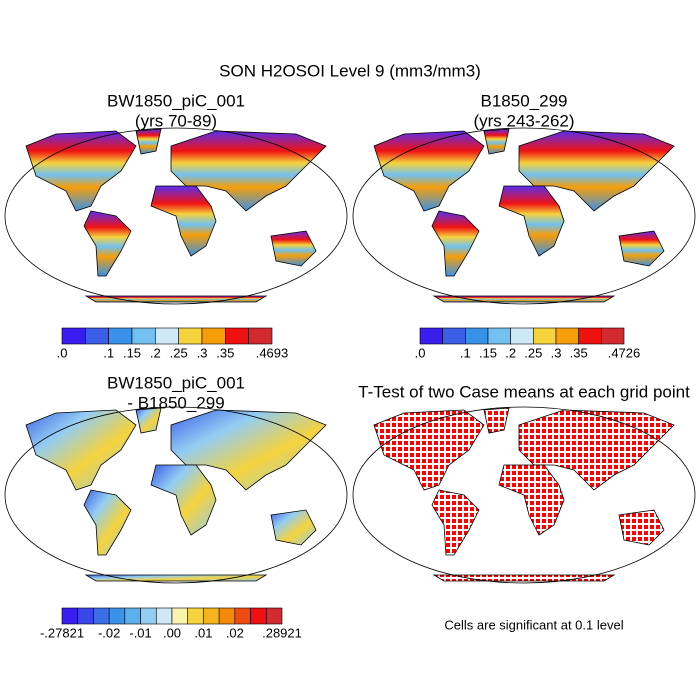  What do you see at coordinates (272, 352) in the screenshot?
I see `colorbar-label: .4693` at bounding box center [272, 352].